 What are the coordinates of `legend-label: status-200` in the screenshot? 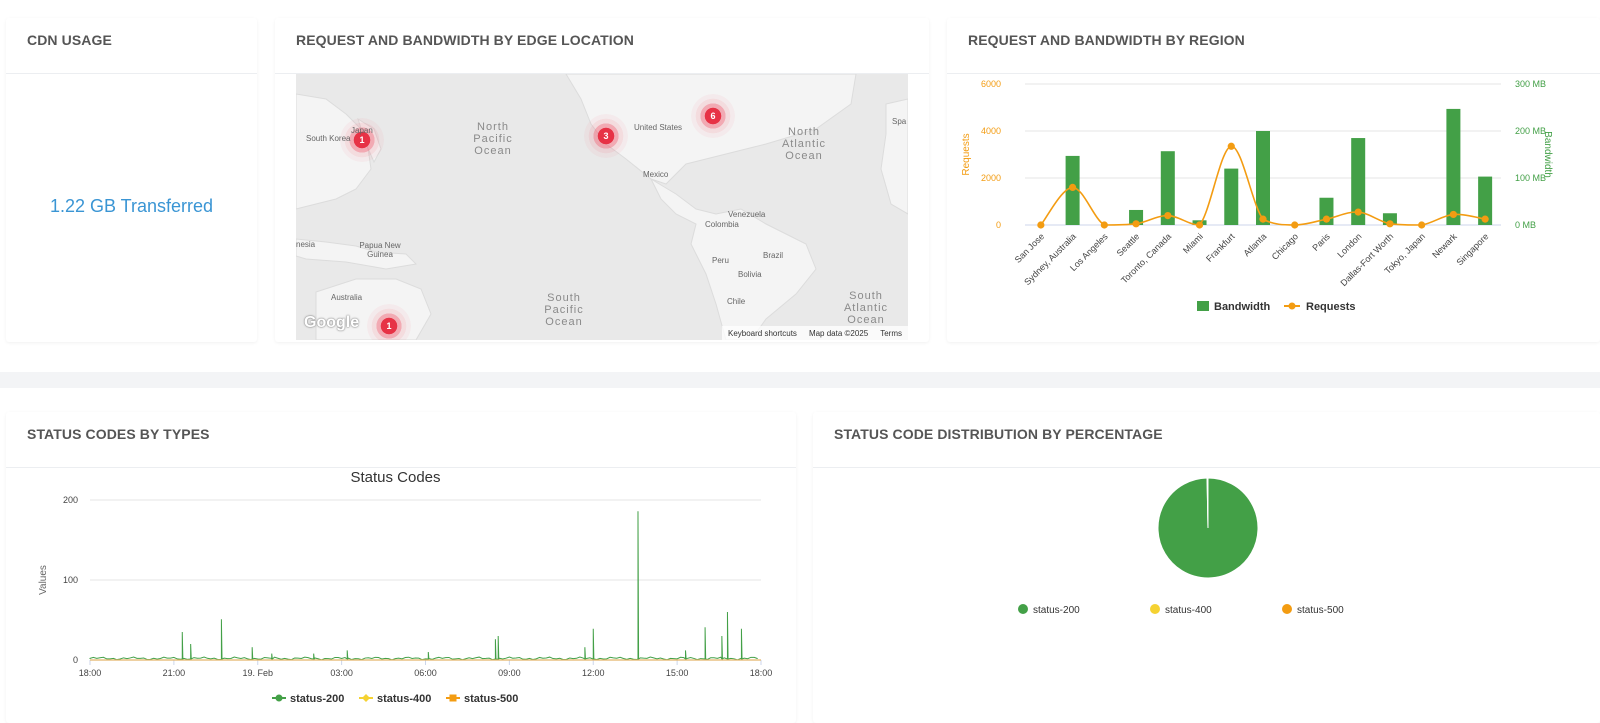 It's located at (317, 699).